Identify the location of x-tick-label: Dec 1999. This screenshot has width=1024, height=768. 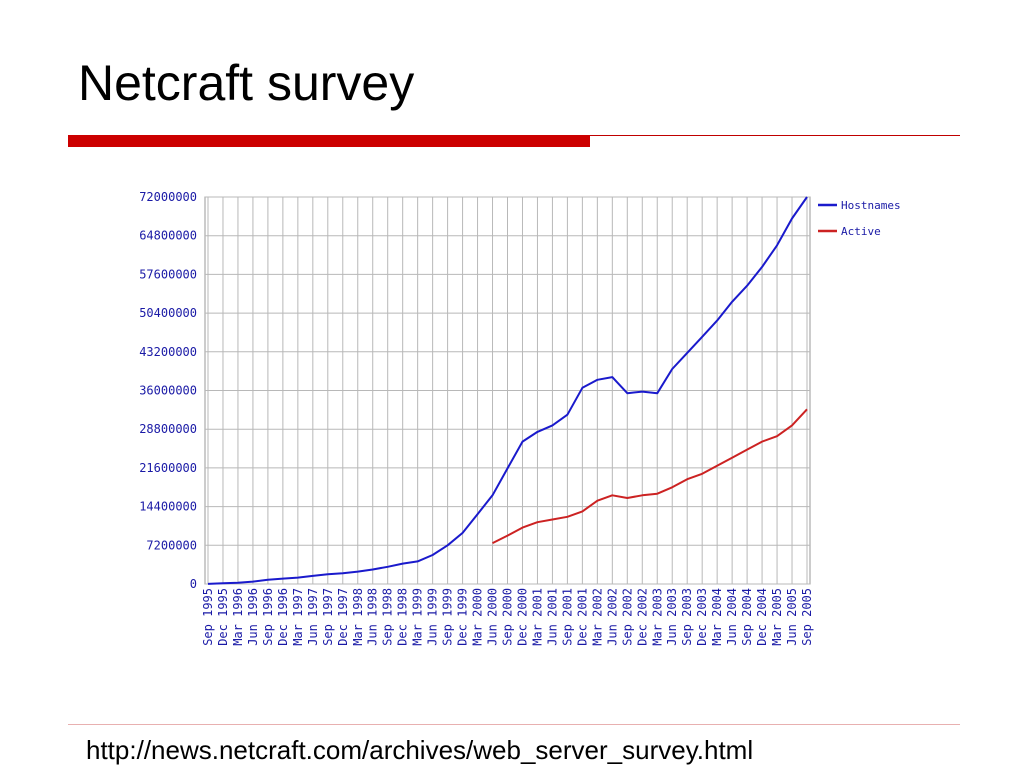
(463, 617).